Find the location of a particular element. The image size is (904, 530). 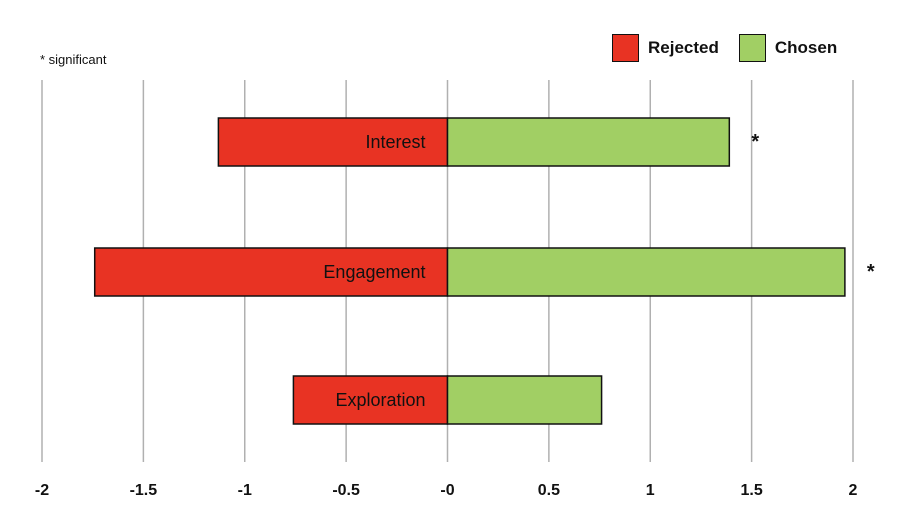

category-label: Interest is located at coordinates (395, 142).